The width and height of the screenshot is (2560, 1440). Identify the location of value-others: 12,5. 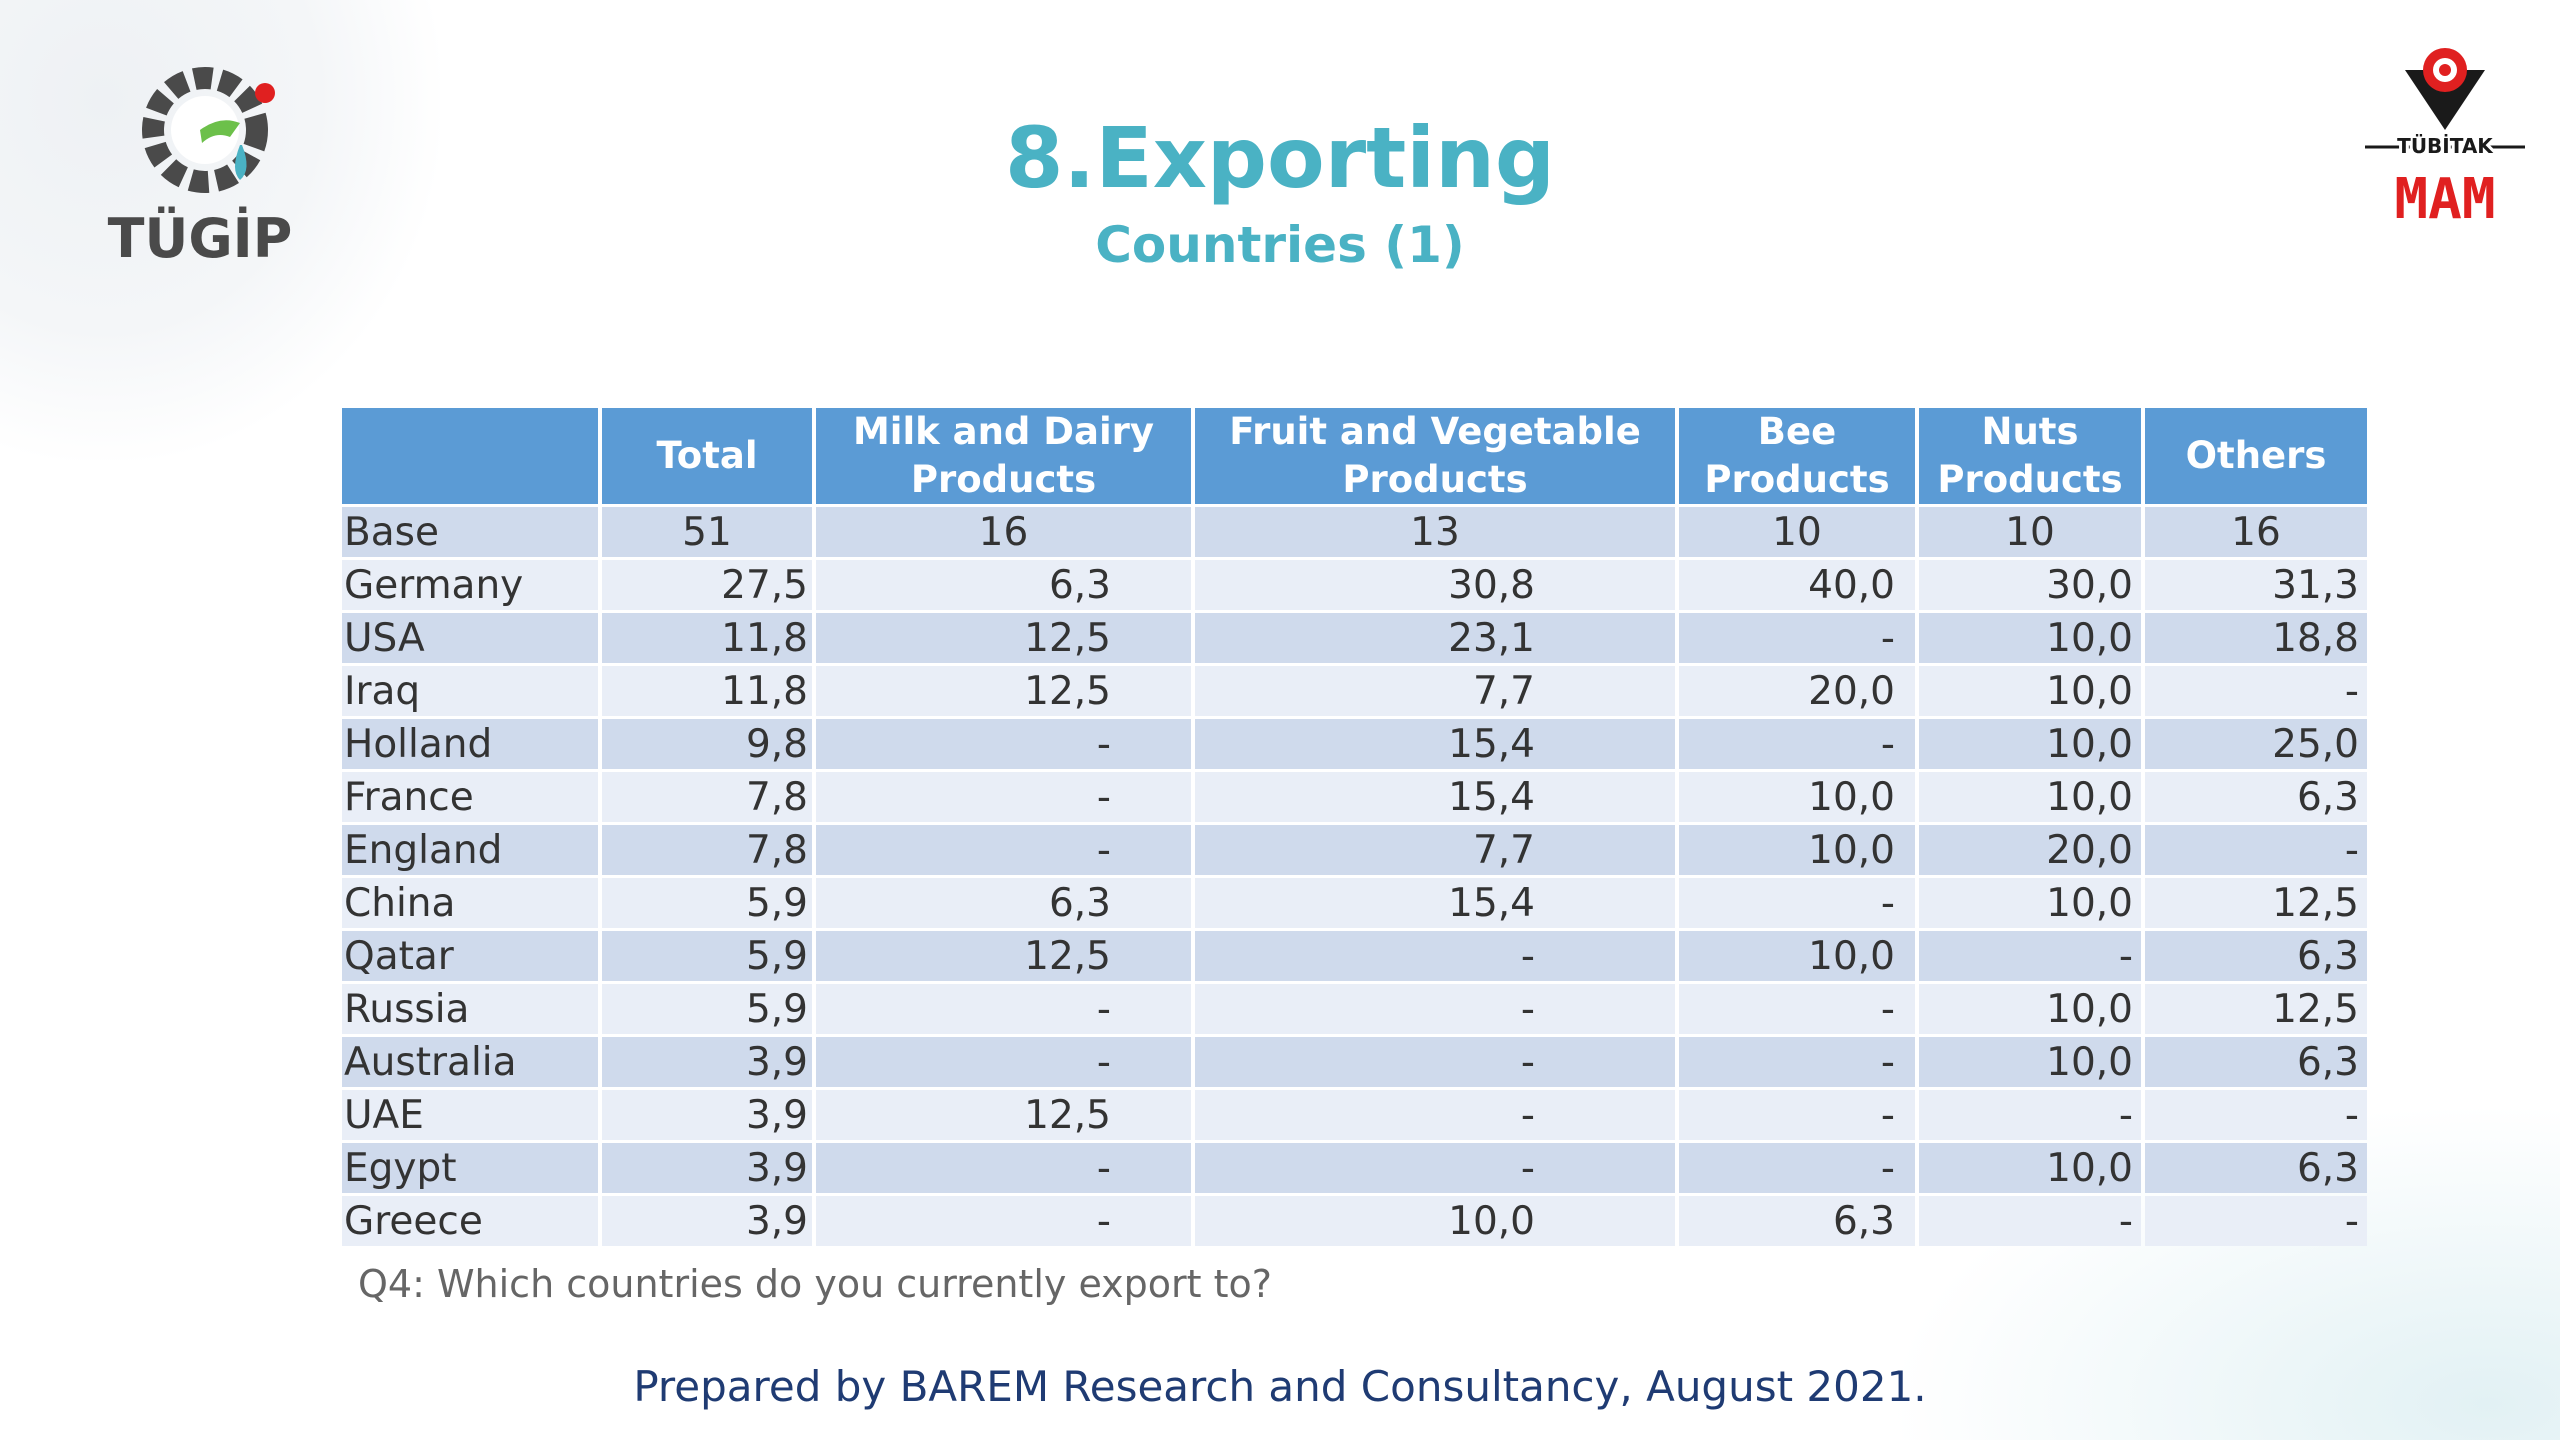
(2256, 1009).